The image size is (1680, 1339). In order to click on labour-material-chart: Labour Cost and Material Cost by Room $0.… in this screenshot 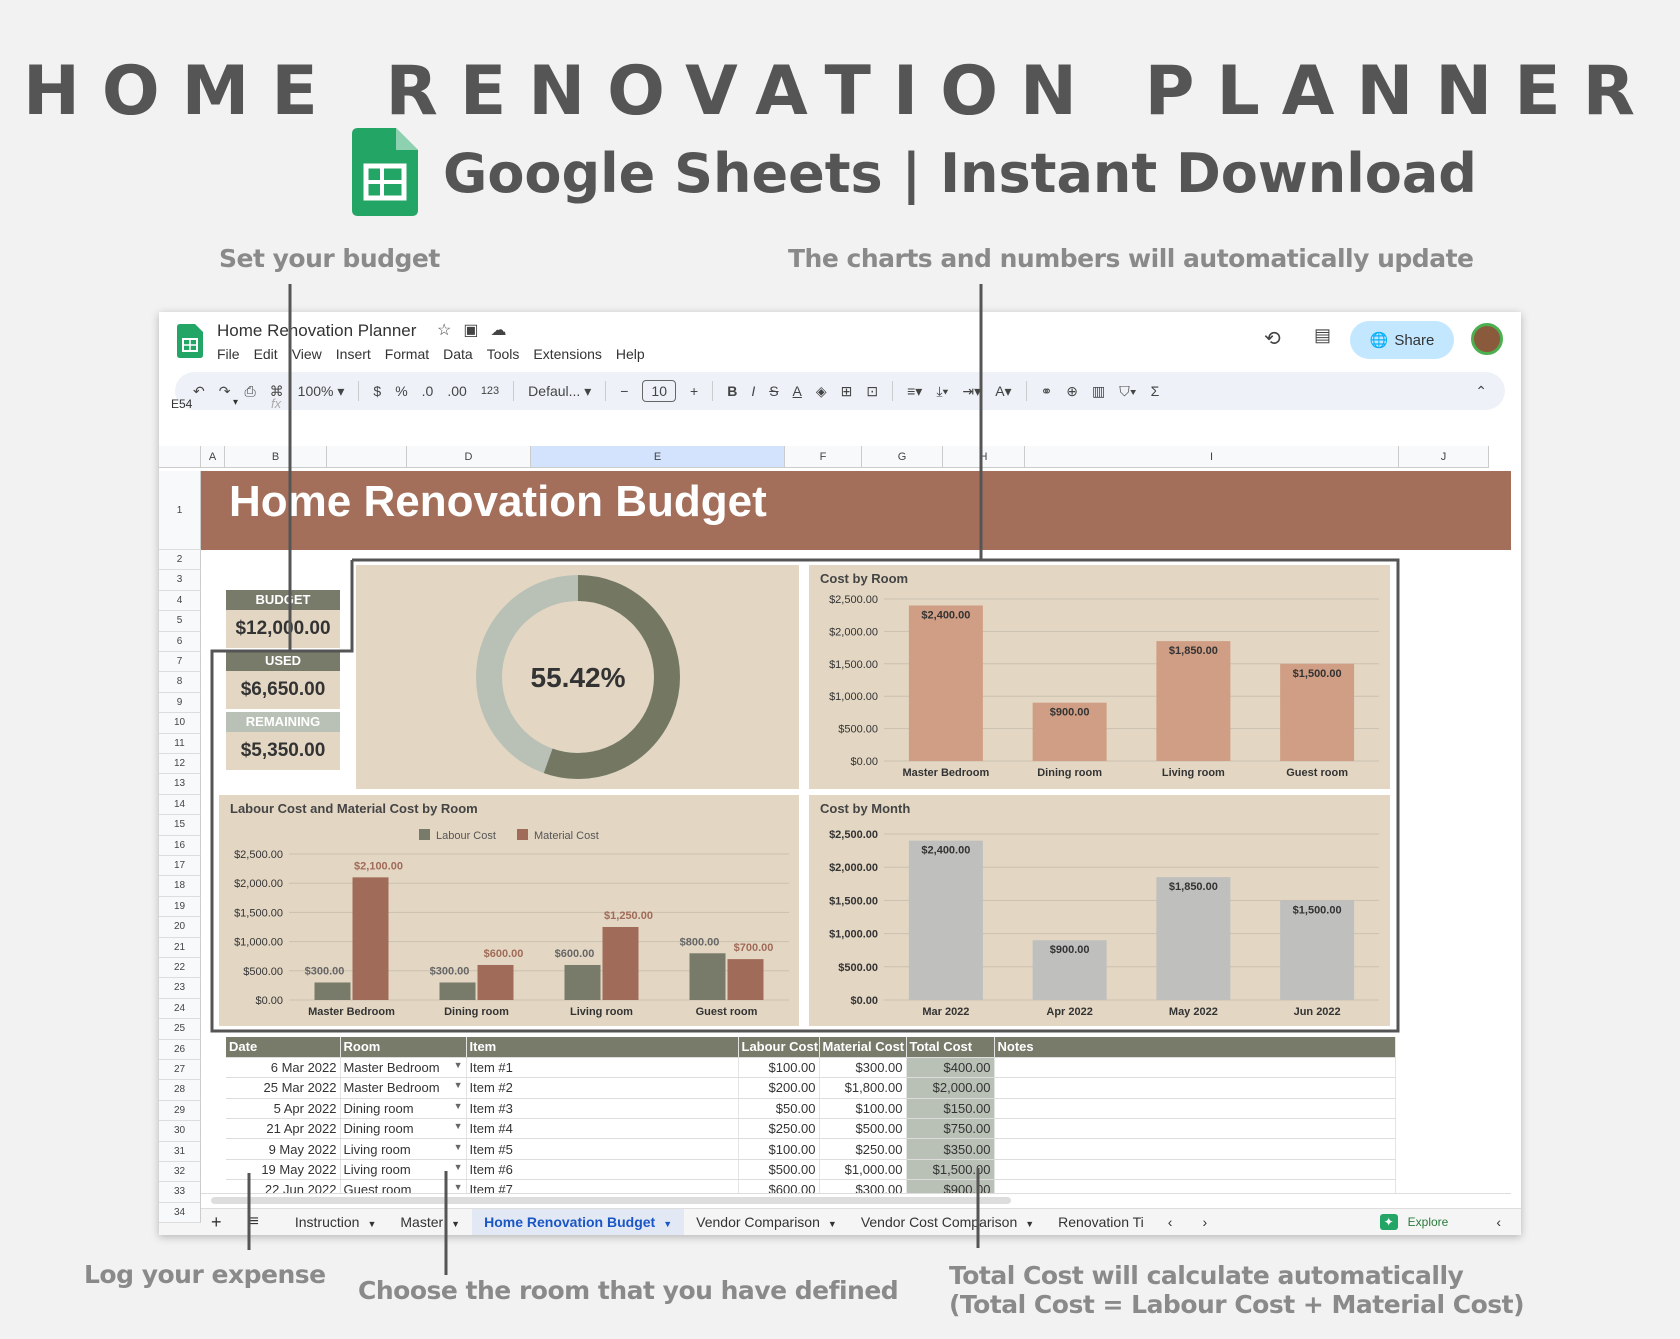, I will do `click(509, 910)`.